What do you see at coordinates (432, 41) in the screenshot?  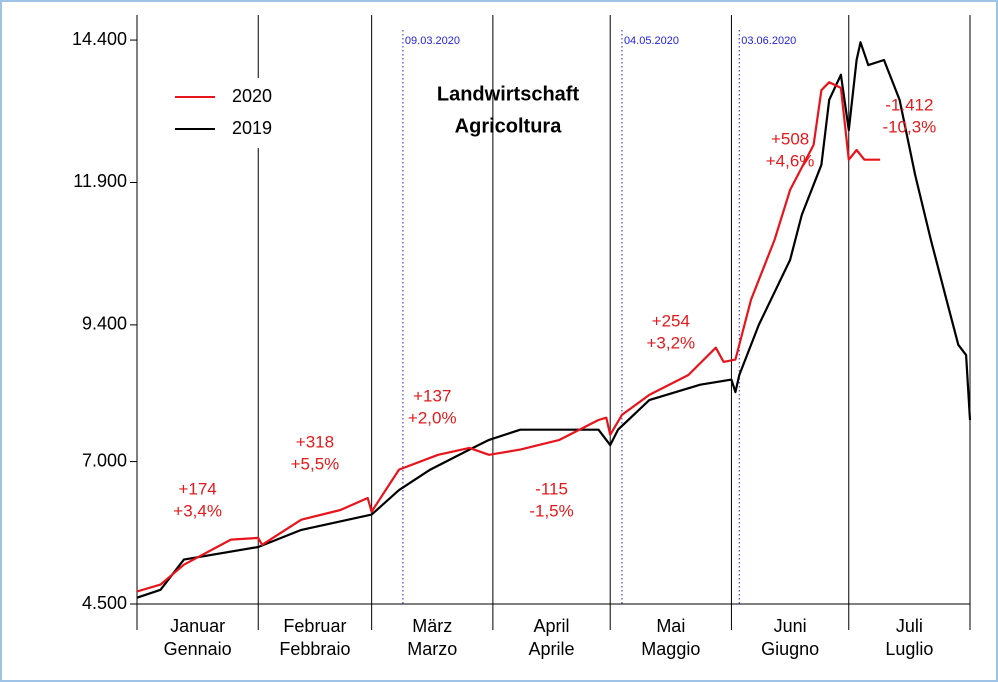 I see `date-marker-label: 09.03.2020` at bounding box center [432, 41].